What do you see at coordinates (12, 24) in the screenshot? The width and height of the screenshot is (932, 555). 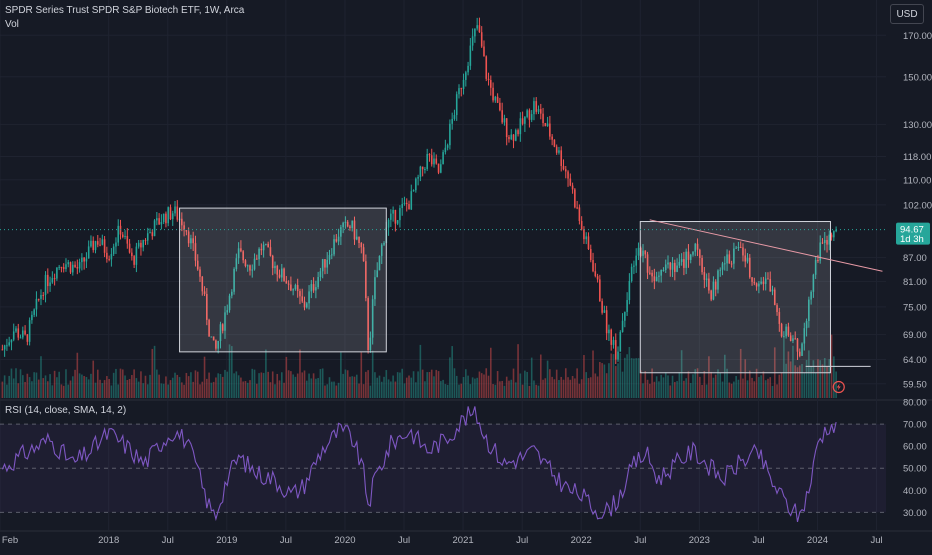 I see `volume-legend: Vol` at bounding box center [12, 24].